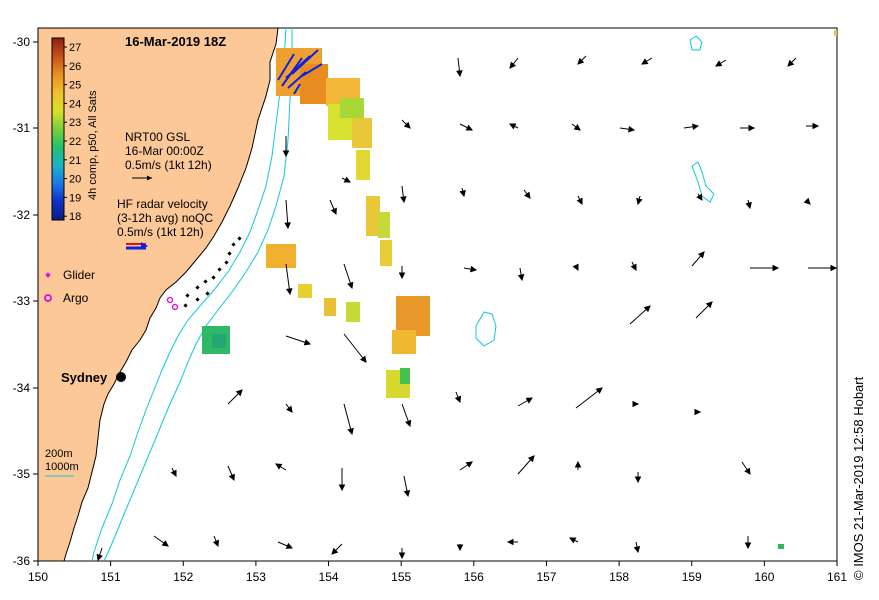 The height and width of the screenshot is (600, 879). I want to click on hf-legend-line2: (3-12h avg) noQC, so click(165, 218).